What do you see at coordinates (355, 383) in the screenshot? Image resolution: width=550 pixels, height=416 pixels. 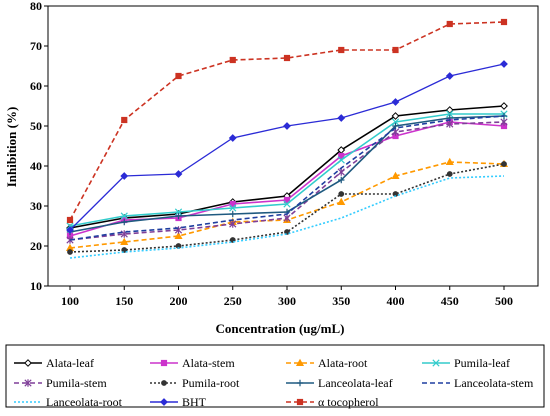 I see `legend-label: Lanceolata-leaf` at bounding box center [355, 383].